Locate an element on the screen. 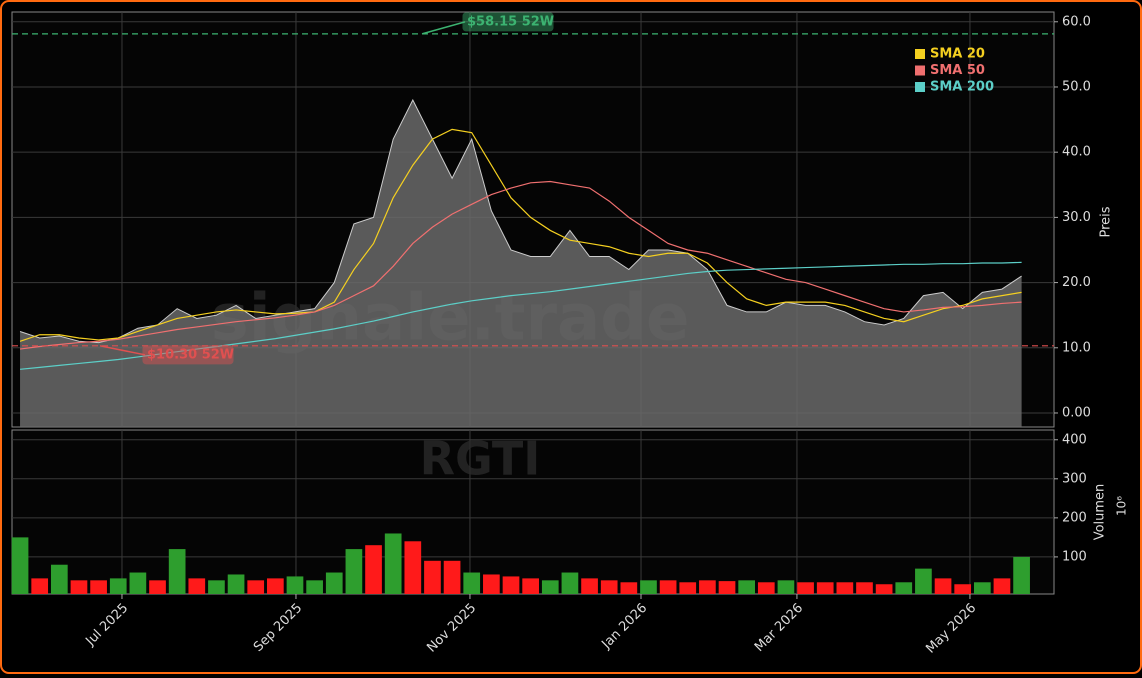 The image size is (1142, 678). y-tick-label: 400 is located at coordinates (1074, 439).